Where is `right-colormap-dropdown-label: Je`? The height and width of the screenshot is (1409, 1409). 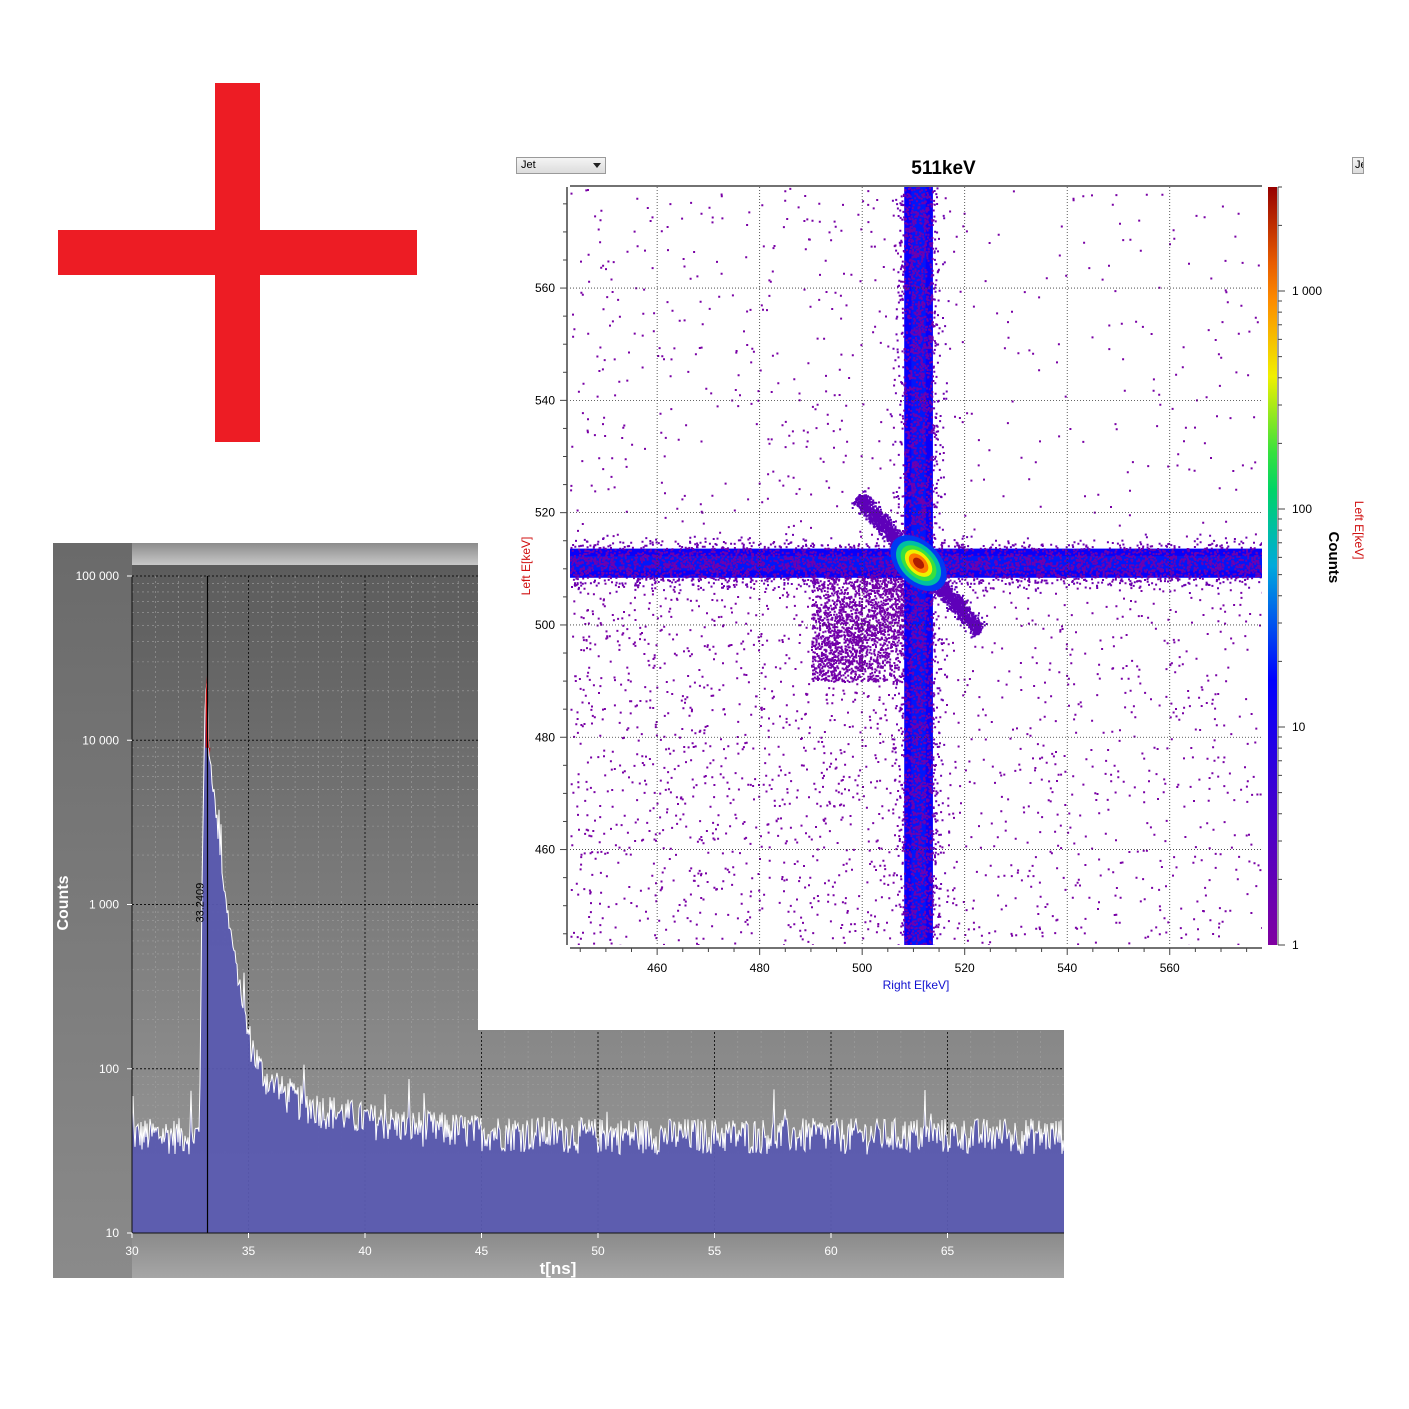 right-colormap-dropdown-label: Je is located at coordinates (1359, 165).